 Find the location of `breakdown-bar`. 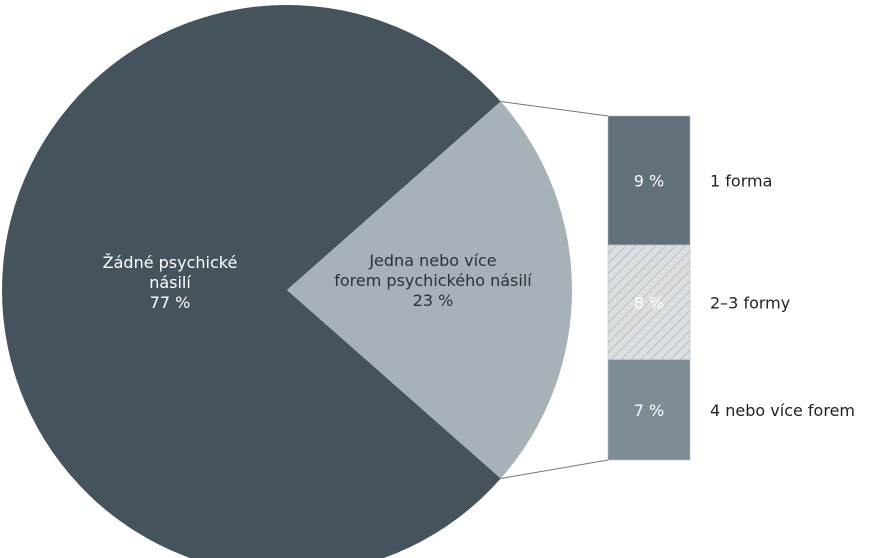

breakdown-bar is located at coordinates (649, 288).